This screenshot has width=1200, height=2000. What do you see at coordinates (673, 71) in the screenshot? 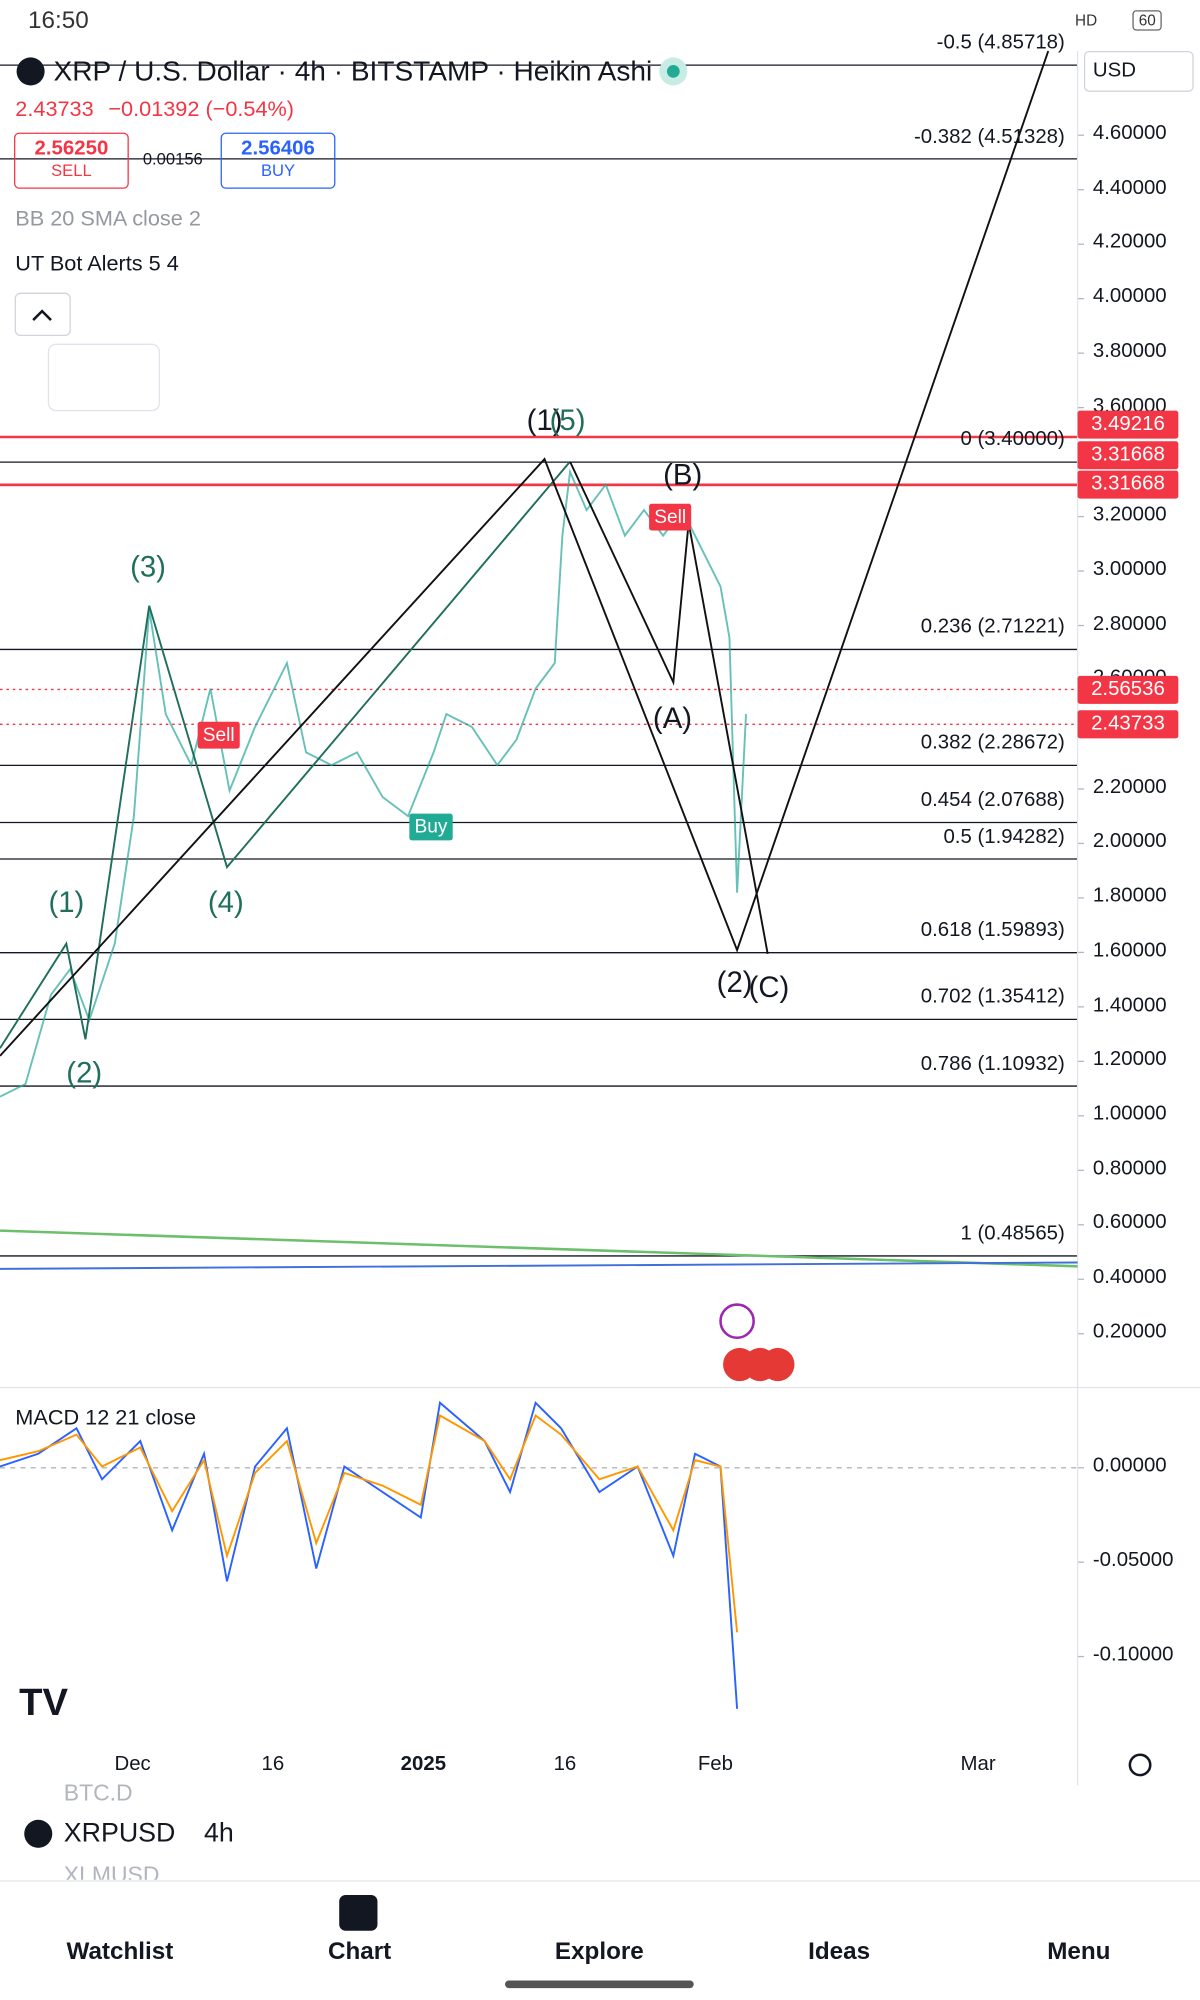
I see `market-status-dot` at bounding box center [673, 71].